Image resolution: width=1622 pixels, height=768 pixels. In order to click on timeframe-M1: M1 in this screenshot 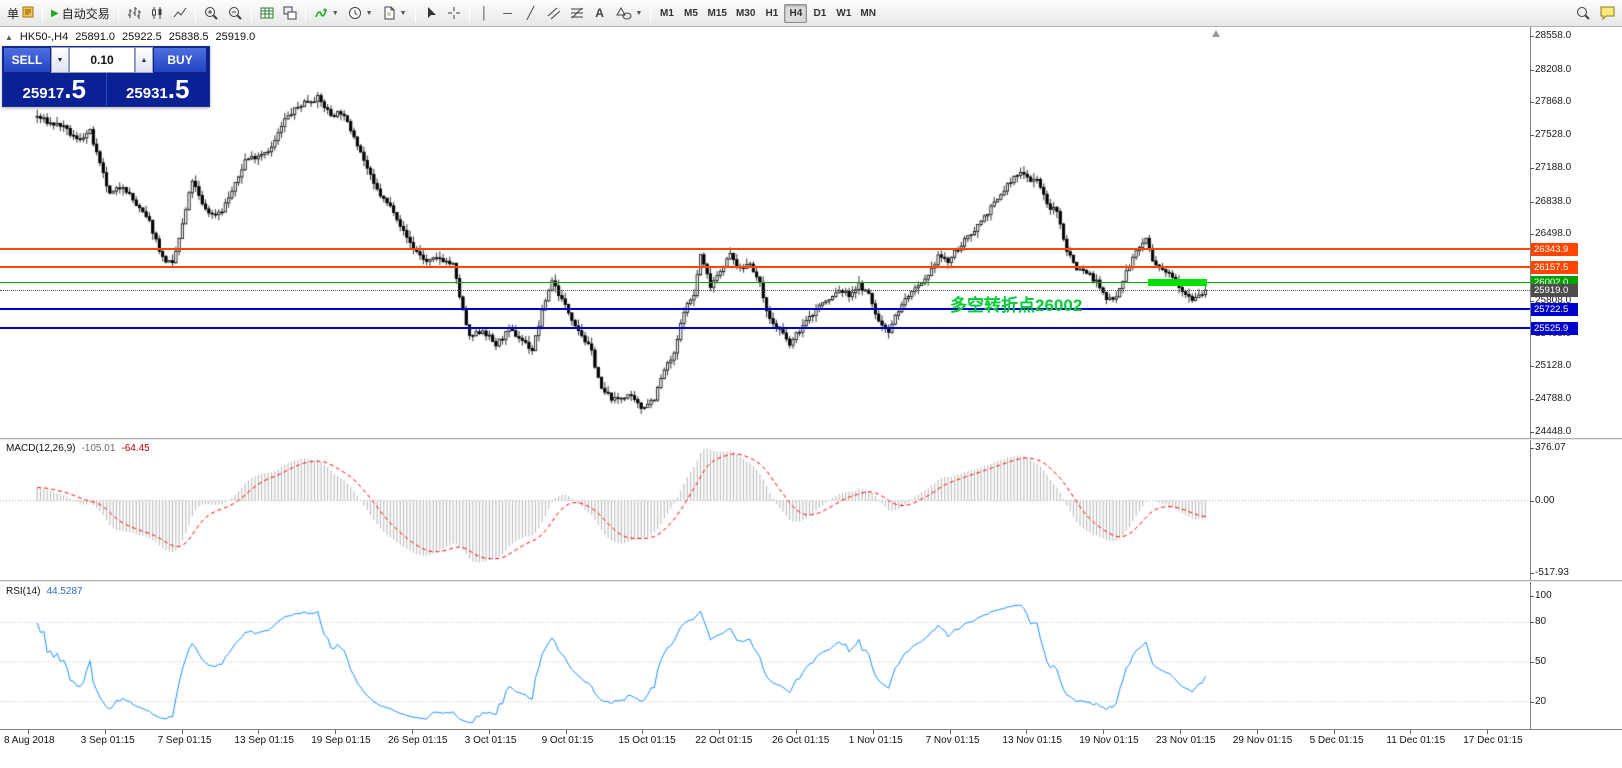, I will do `click(666, 13)`.